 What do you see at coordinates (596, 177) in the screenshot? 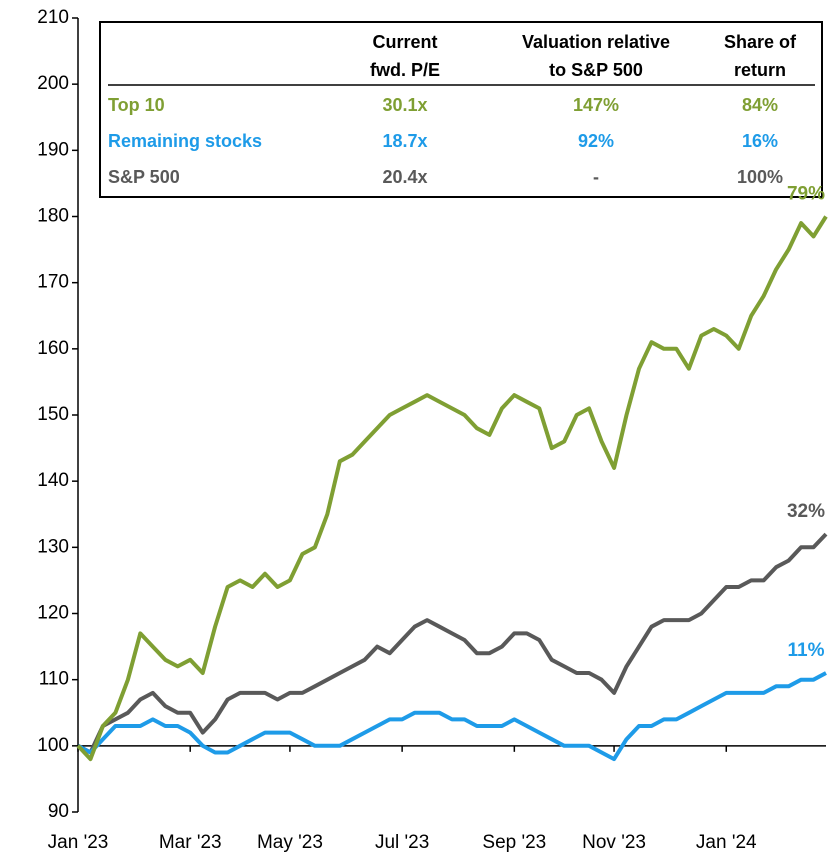
I see `table-cell: -` at bounding box center [596, 177].